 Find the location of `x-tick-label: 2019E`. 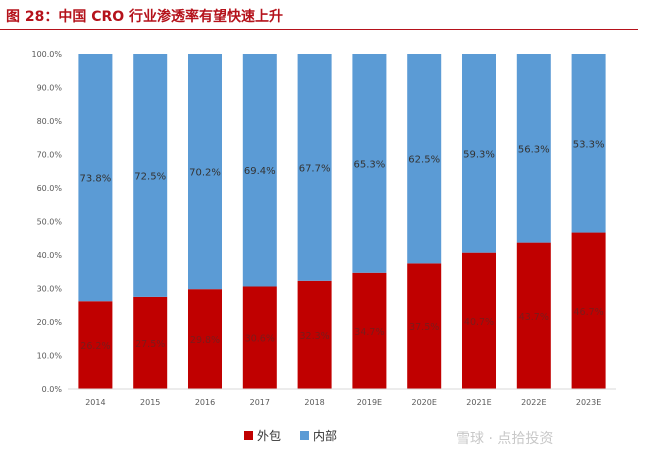

x-tick-label: 2019E is located at coordinates (369, 402).